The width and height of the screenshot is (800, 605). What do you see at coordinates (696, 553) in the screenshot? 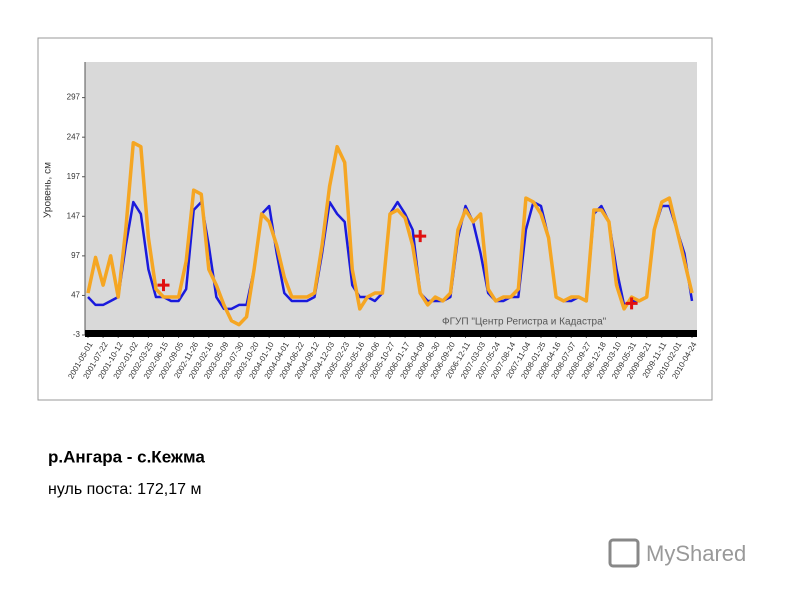
I see `watermark: MyShared` at bounding box center [696, 553].